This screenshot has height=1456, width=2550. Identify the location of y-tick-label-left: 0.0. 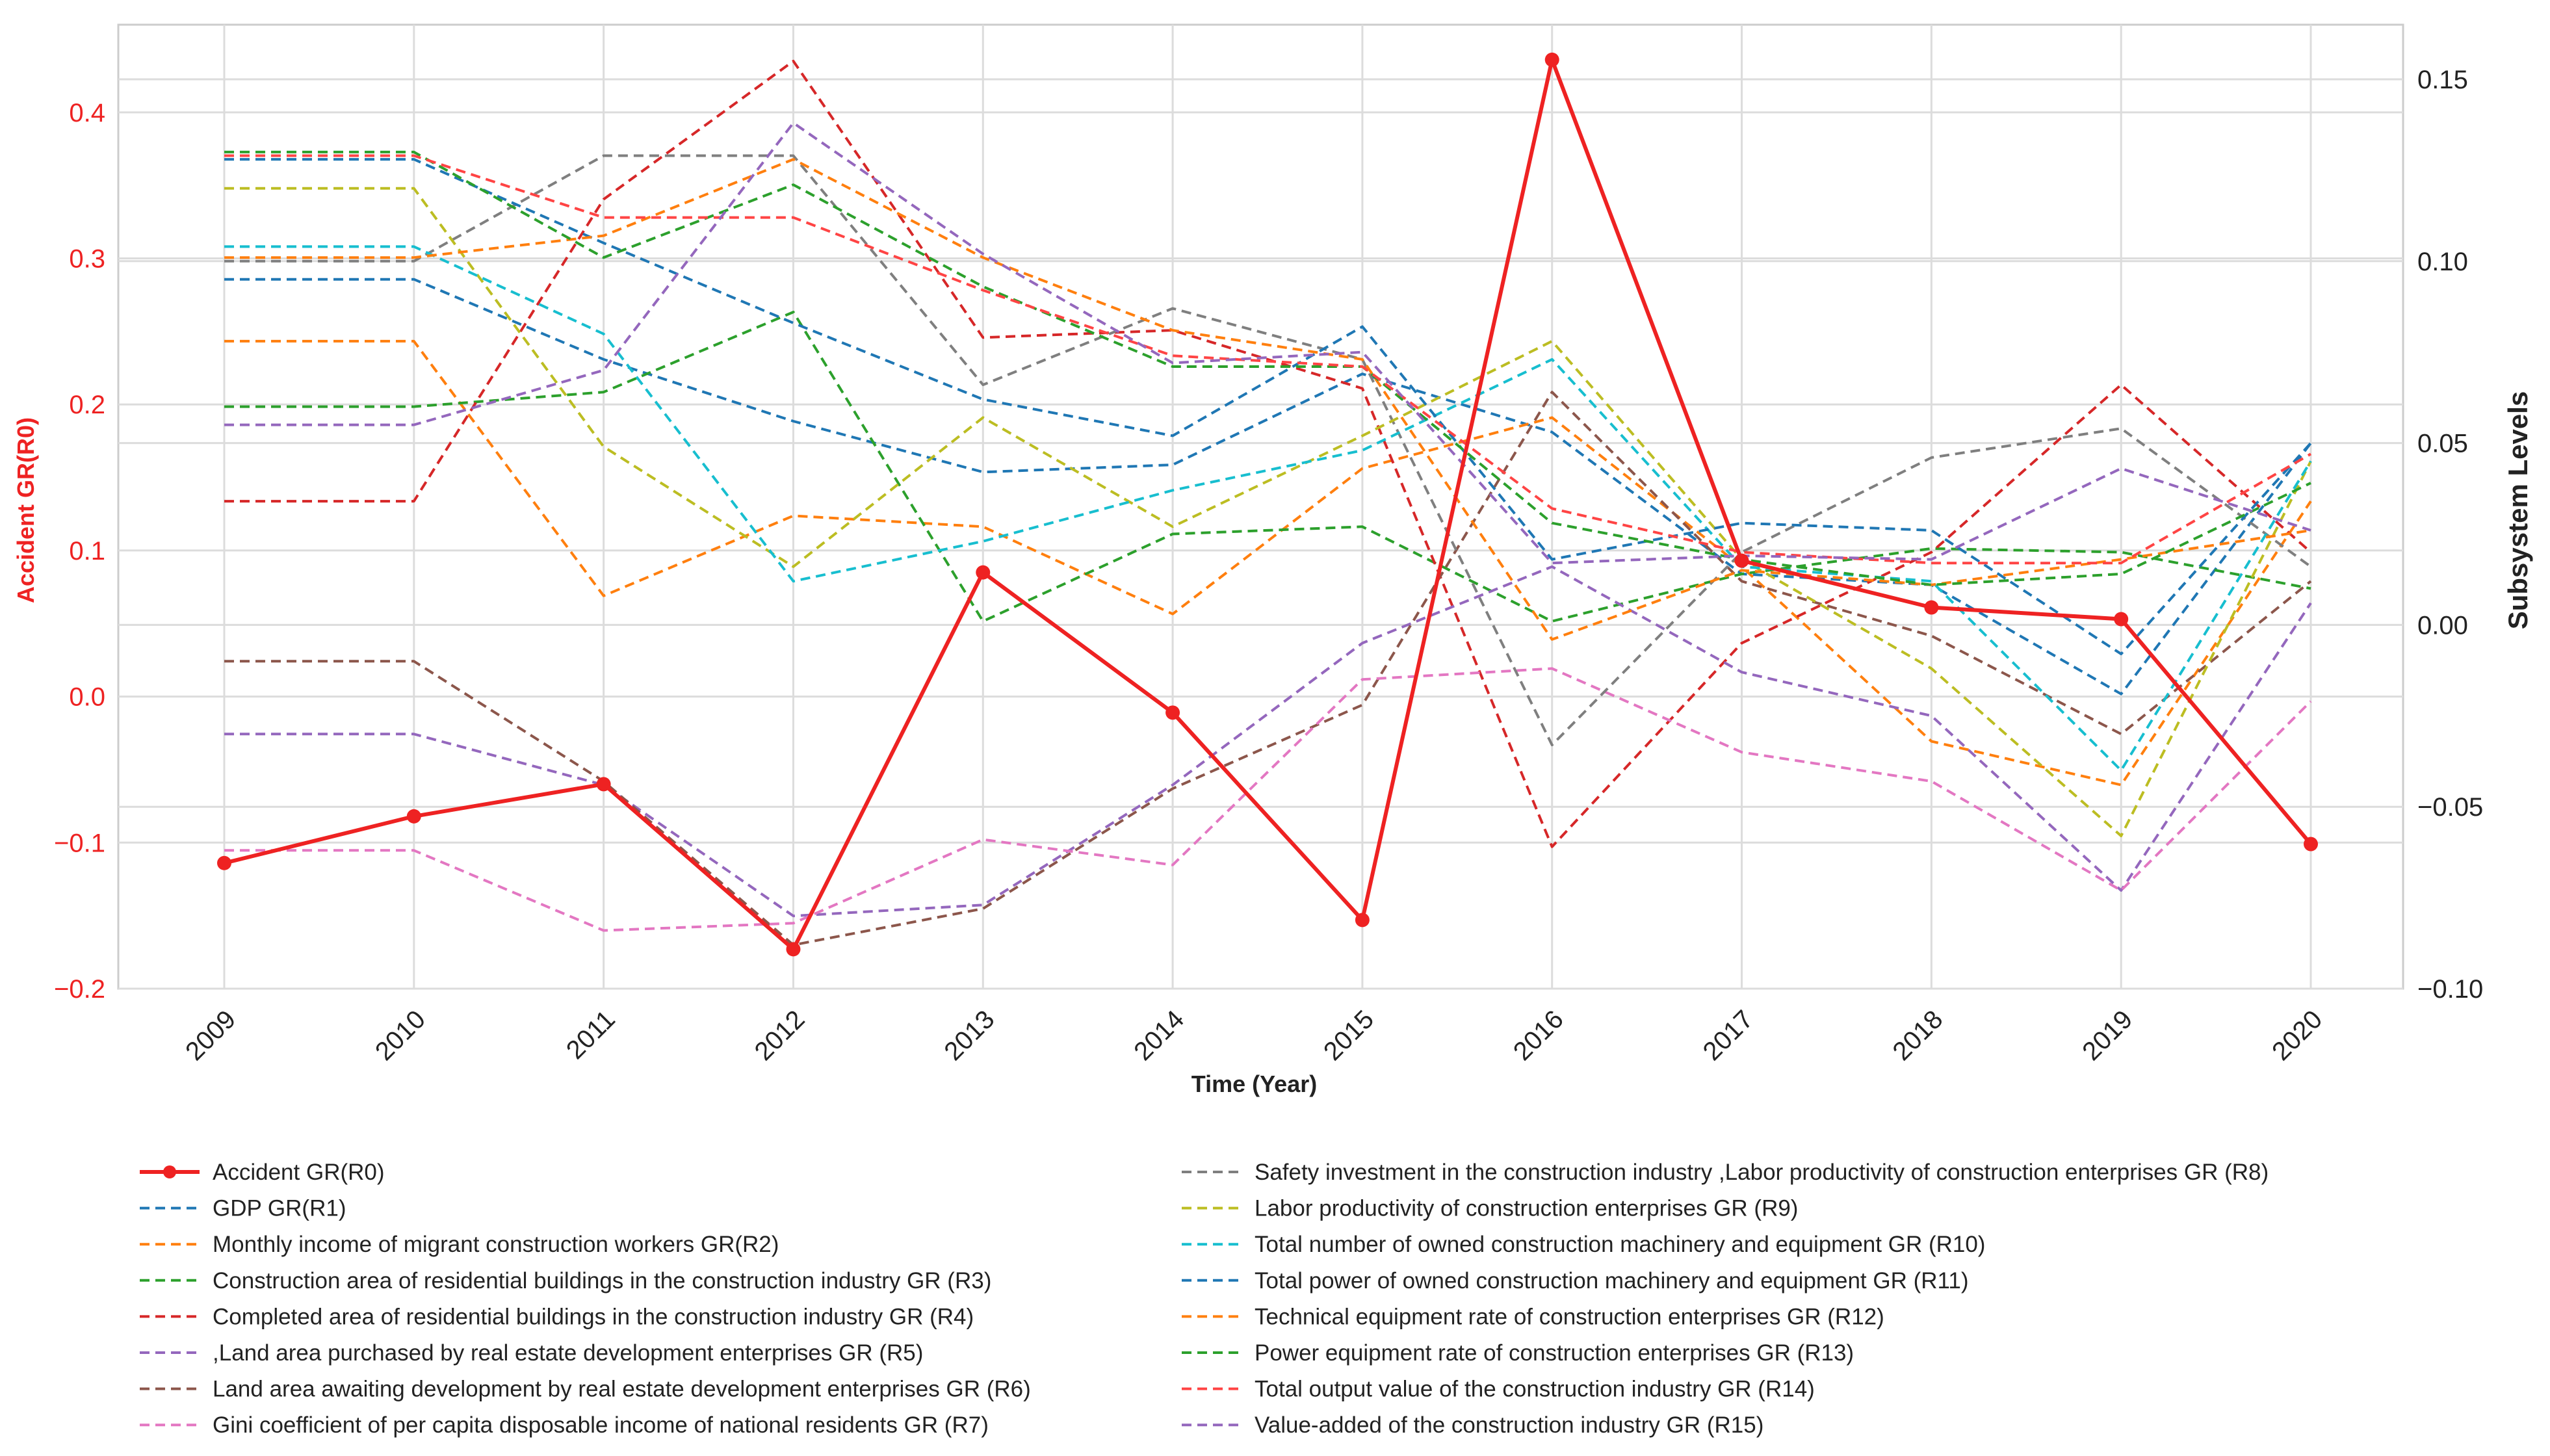
(87, 697).